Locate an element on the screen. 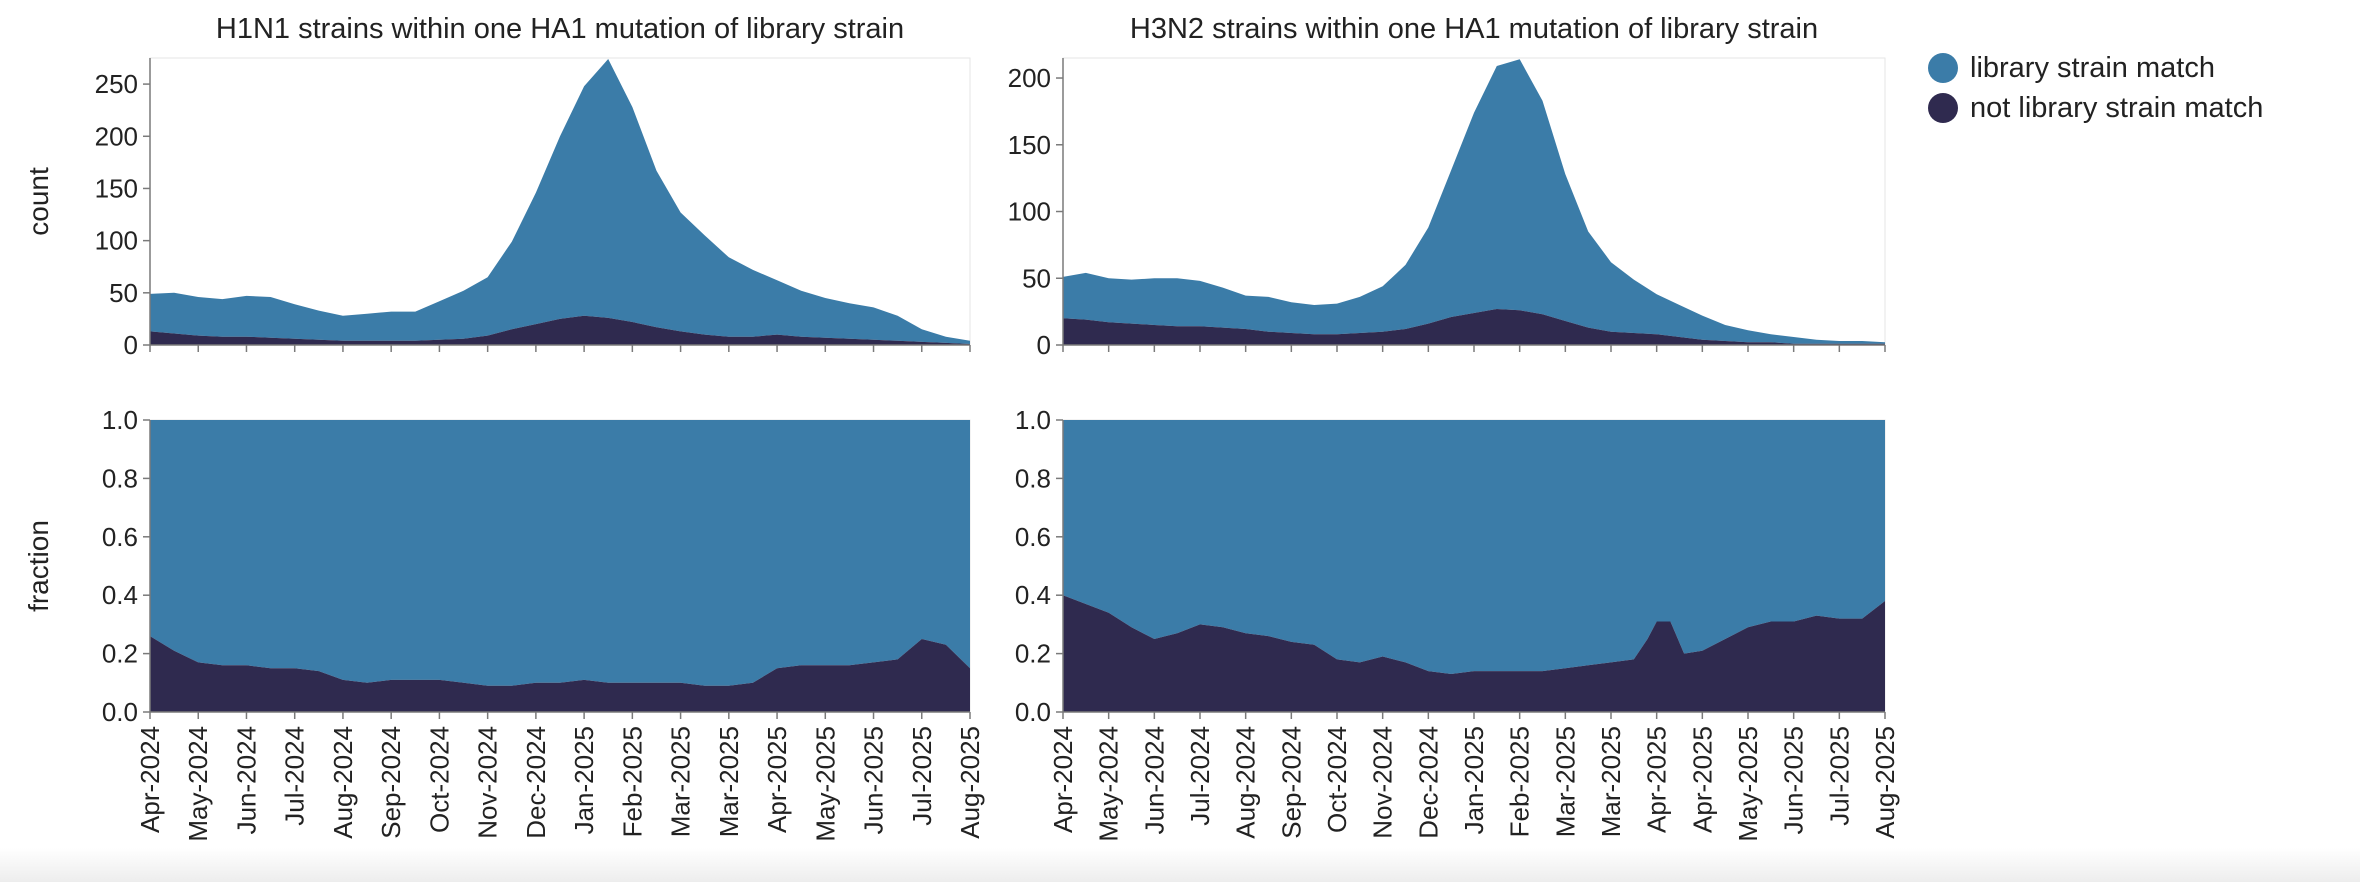 Image resolution: width=2360 pixels, height=882 pixels. h1n1-count-y-tick-label: 100 is located at coordinates (116, 241).